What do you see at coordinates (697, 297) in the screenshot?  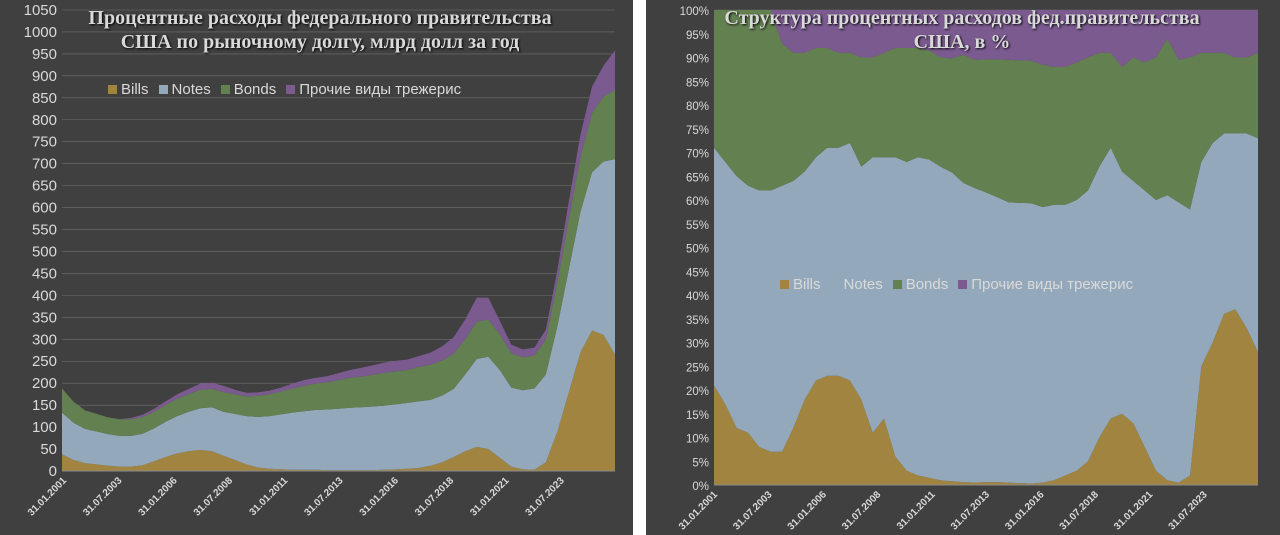 I see `y-tick-label: 40%` at bounding box center [697, 297].